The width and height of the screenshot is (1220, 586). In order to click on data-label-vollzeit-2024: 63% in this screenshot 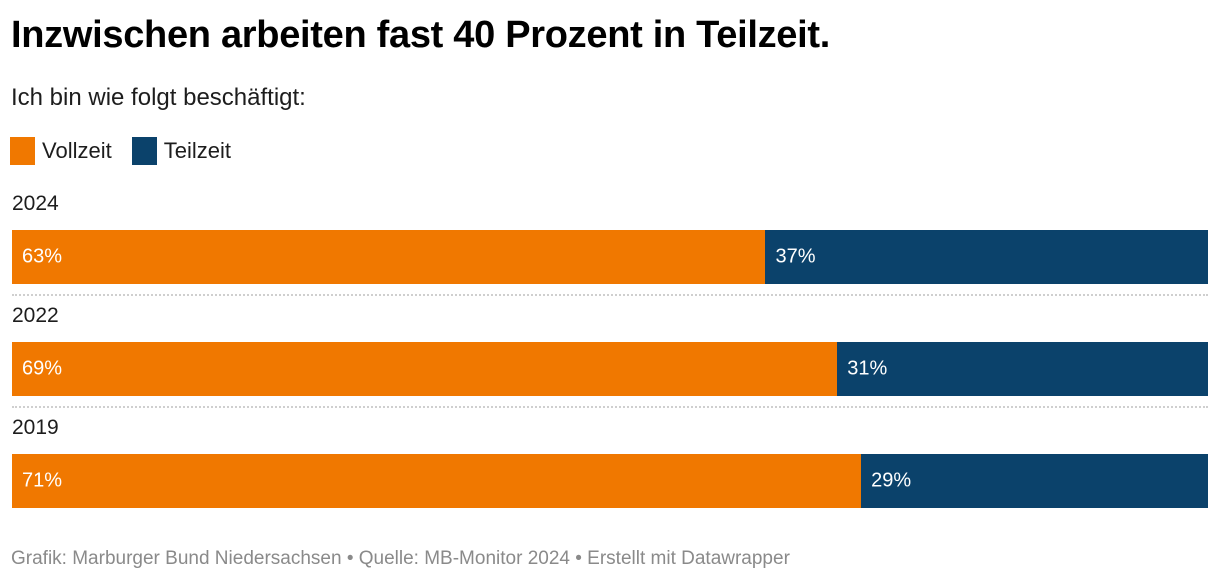, I will do `click(42, 256)`.